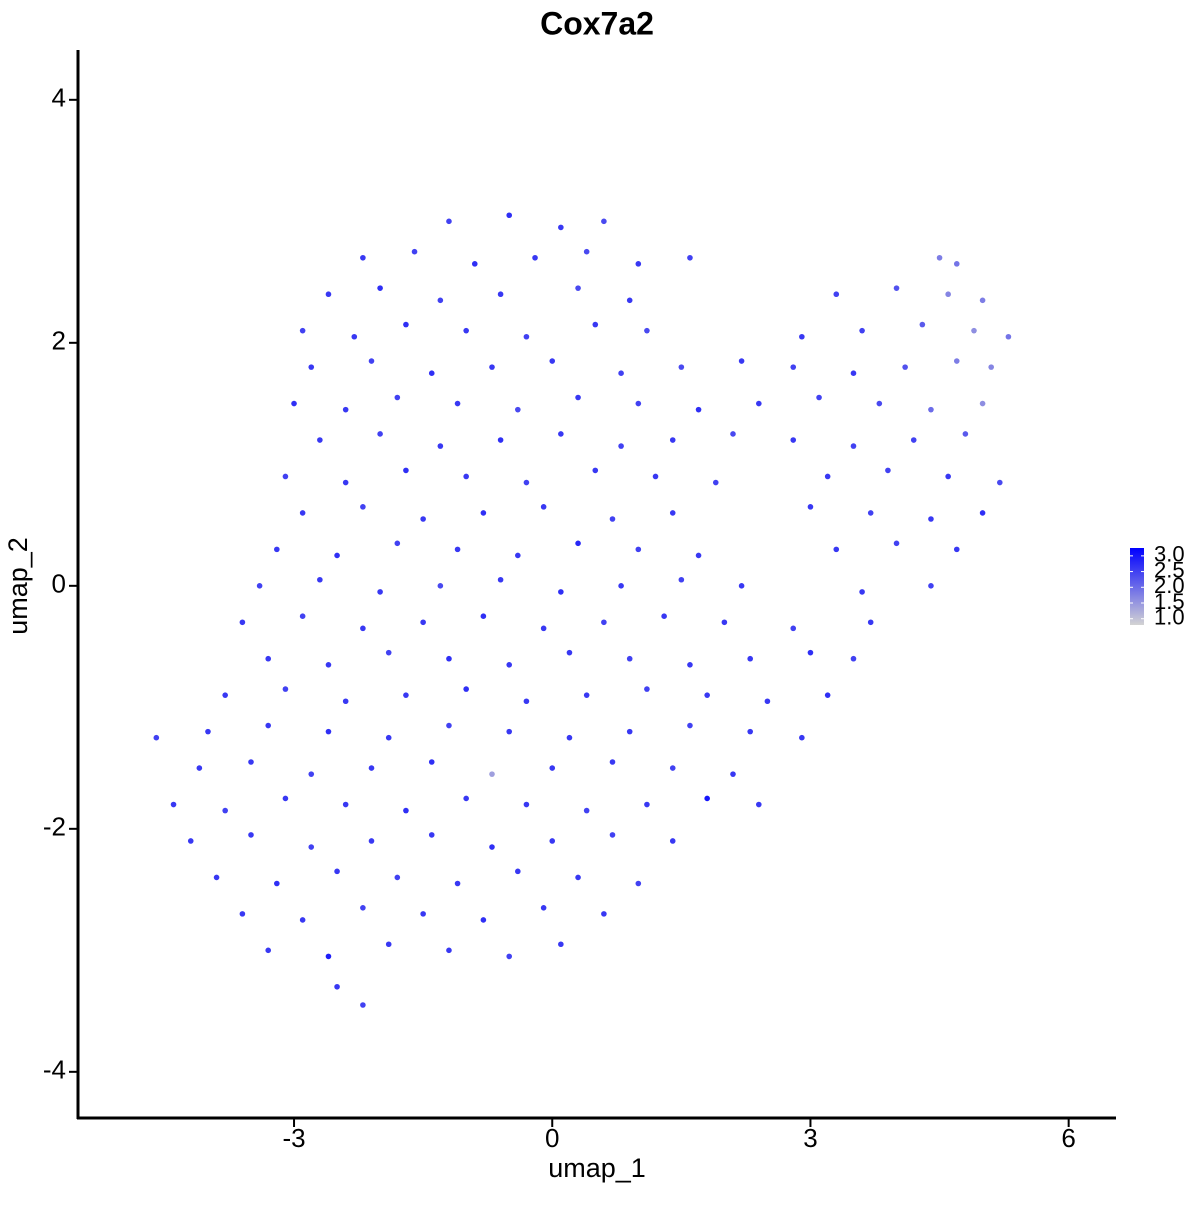  Describe the element at coordinates (59, 341) in the screenshot. I see `y-tick-label: 2` at that location.